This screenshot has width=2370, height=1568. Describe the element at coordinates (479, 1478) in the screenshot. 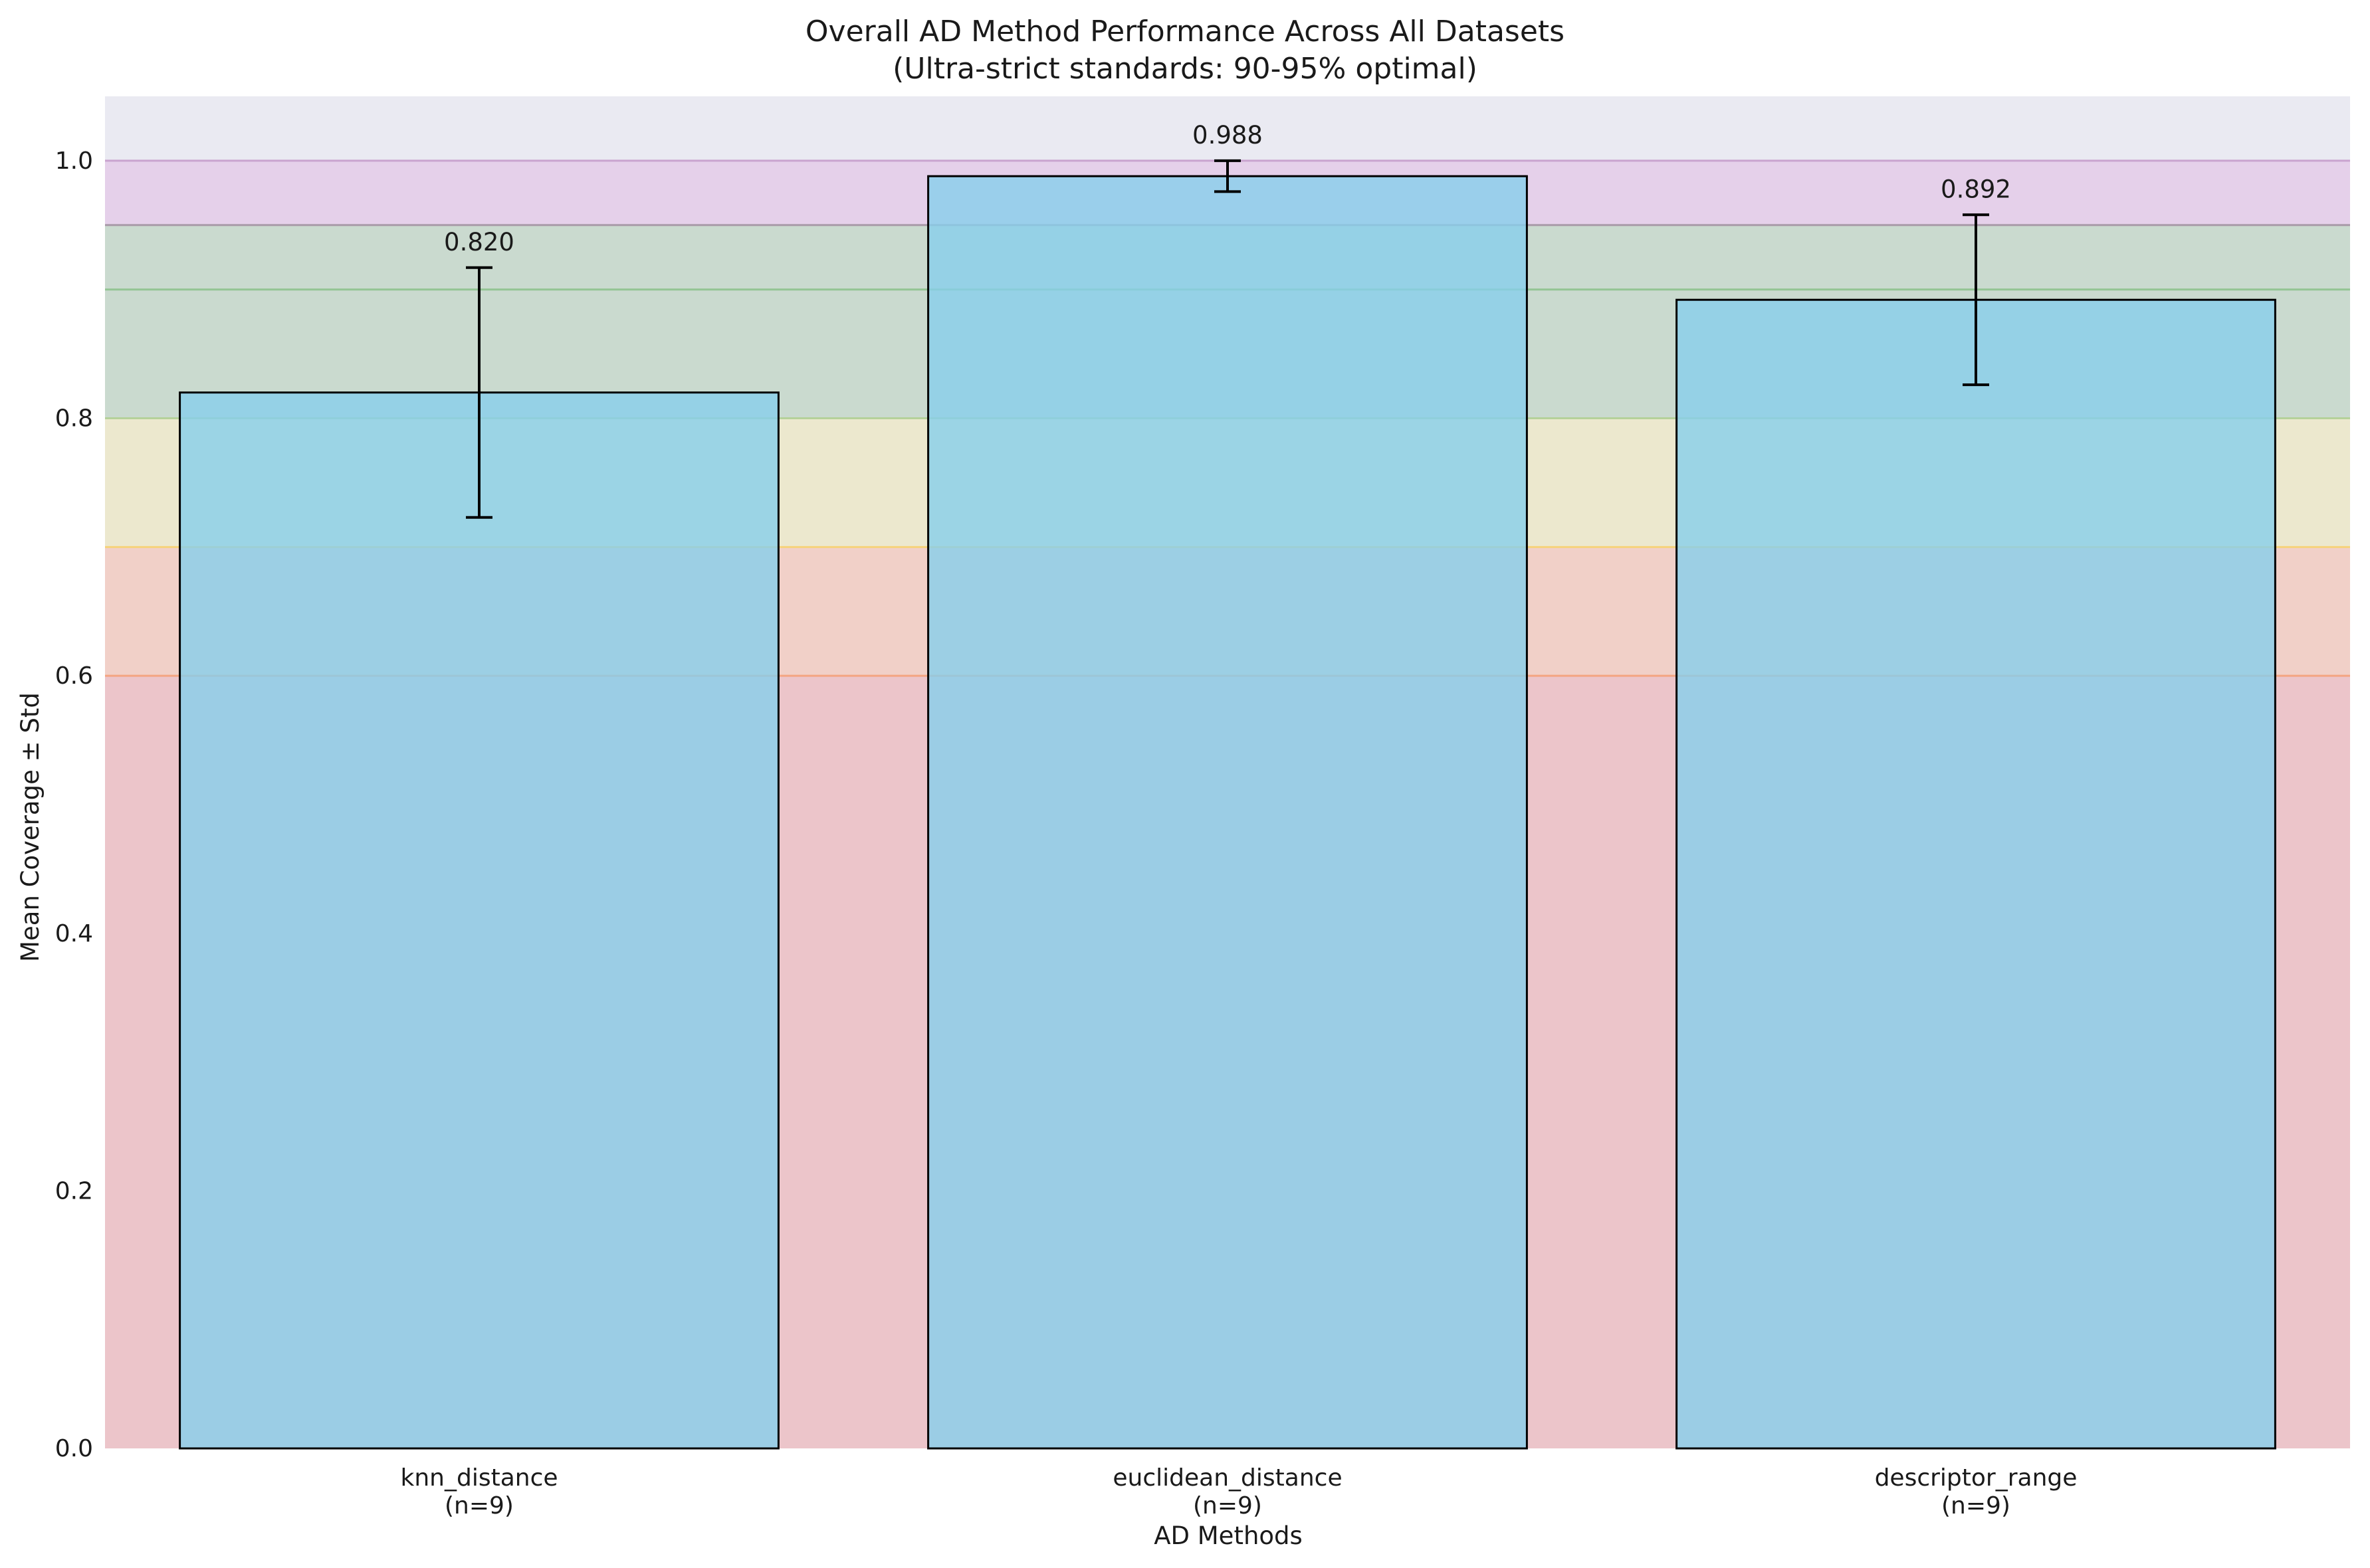

I see `x-tick-label: knn_distance` at that location.